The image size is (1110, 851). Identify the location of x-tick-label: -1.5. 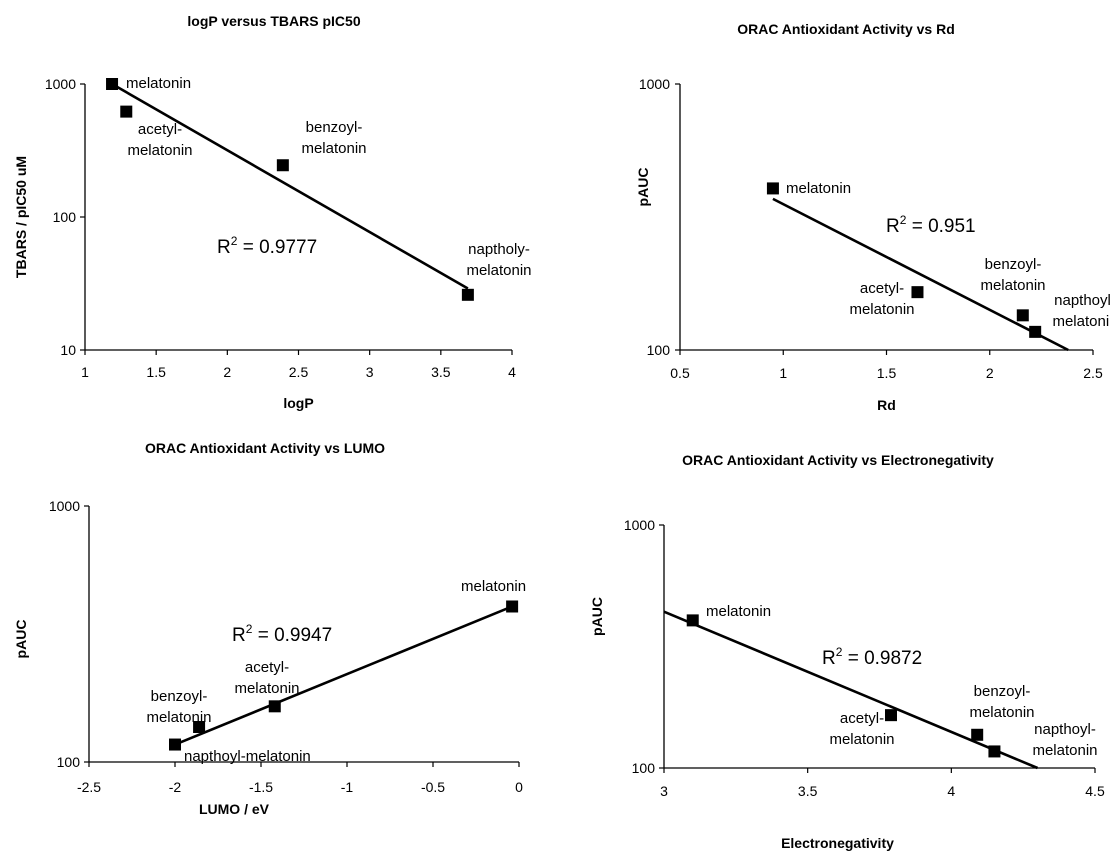
(261, 787).